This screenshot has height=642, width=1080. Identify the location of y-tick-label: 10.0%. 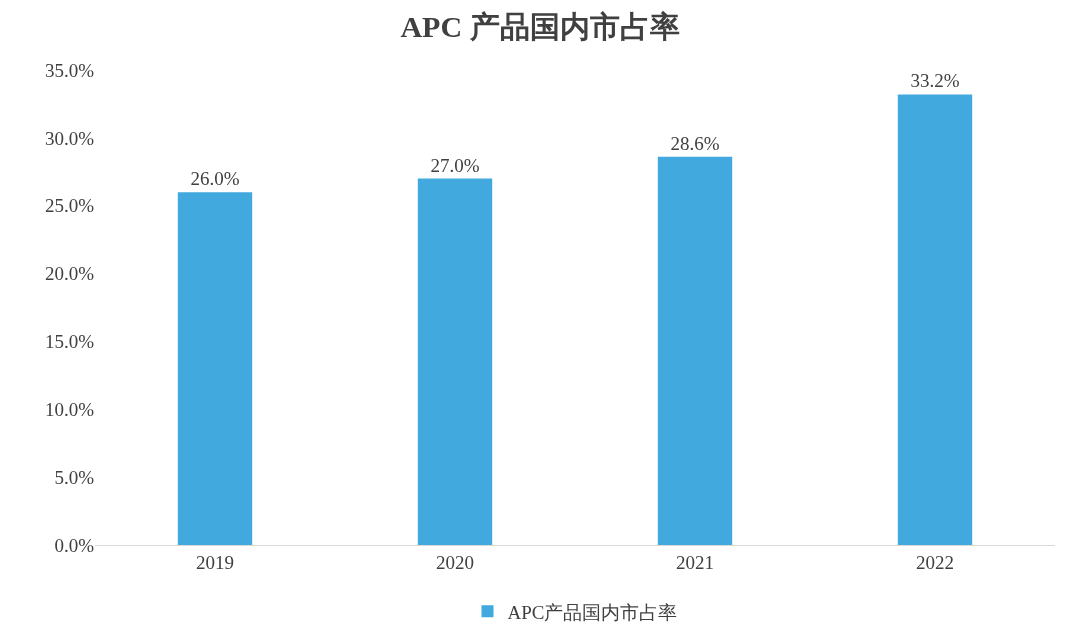
(69, 409).